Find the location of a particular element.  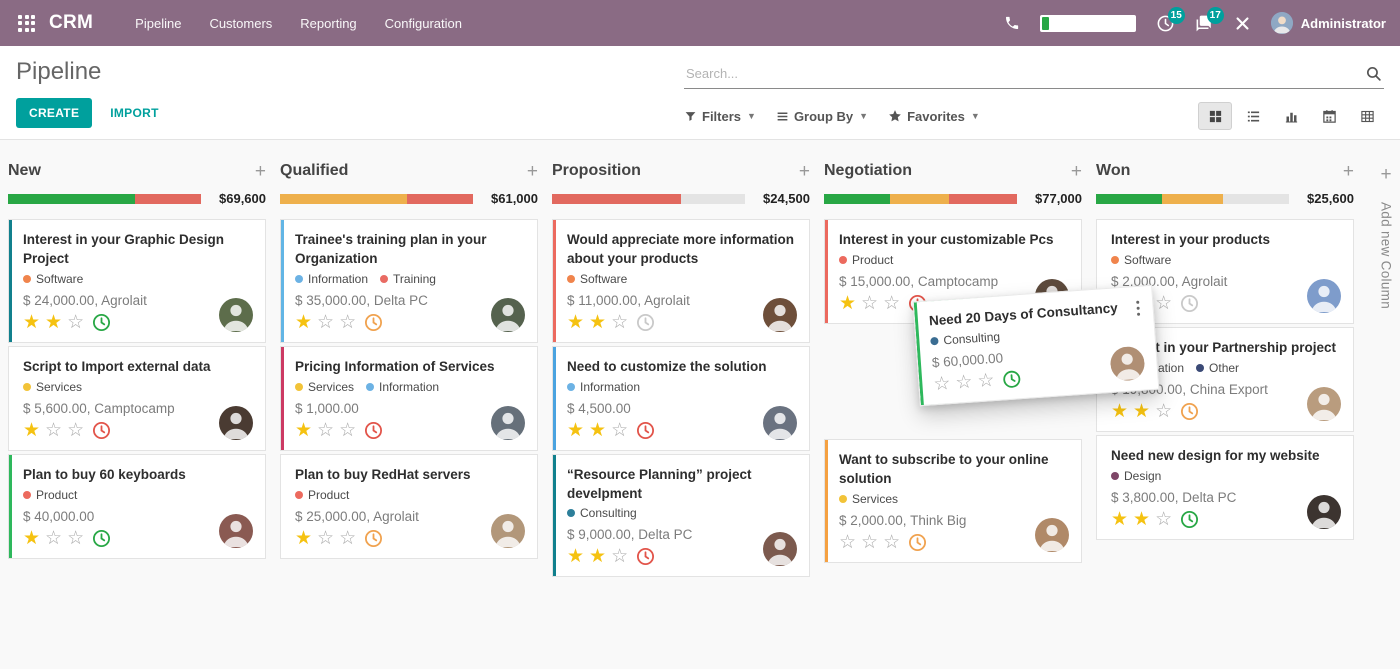

progress-segment-warning is located at coordinates (919, 198).